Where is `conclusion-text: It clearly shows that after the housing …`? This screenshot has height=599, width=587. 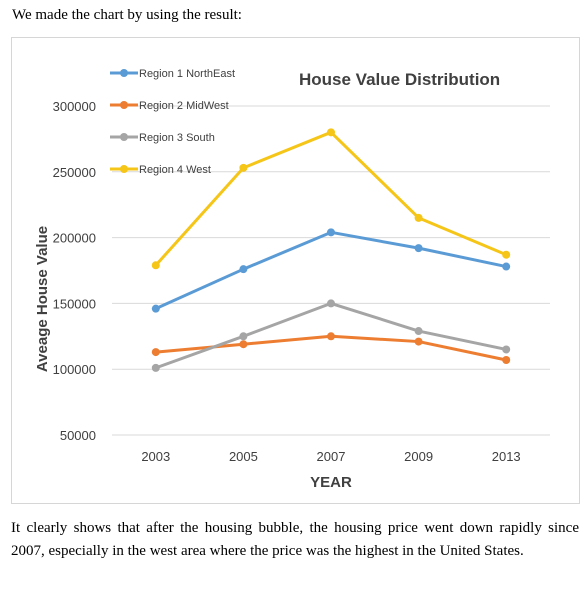 conclusion-text: It clearly shows that after the housing … is located at coordinates (295, 539).